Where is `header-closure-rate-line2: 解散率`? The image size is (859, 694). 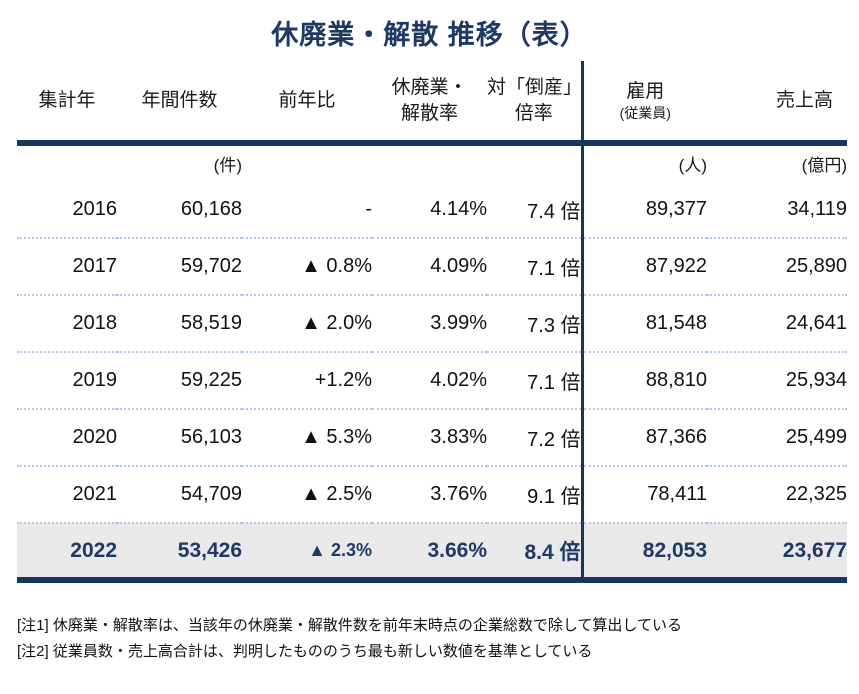 header-closure-rate-line2: 解散率 is located at coordinates (429, 113).